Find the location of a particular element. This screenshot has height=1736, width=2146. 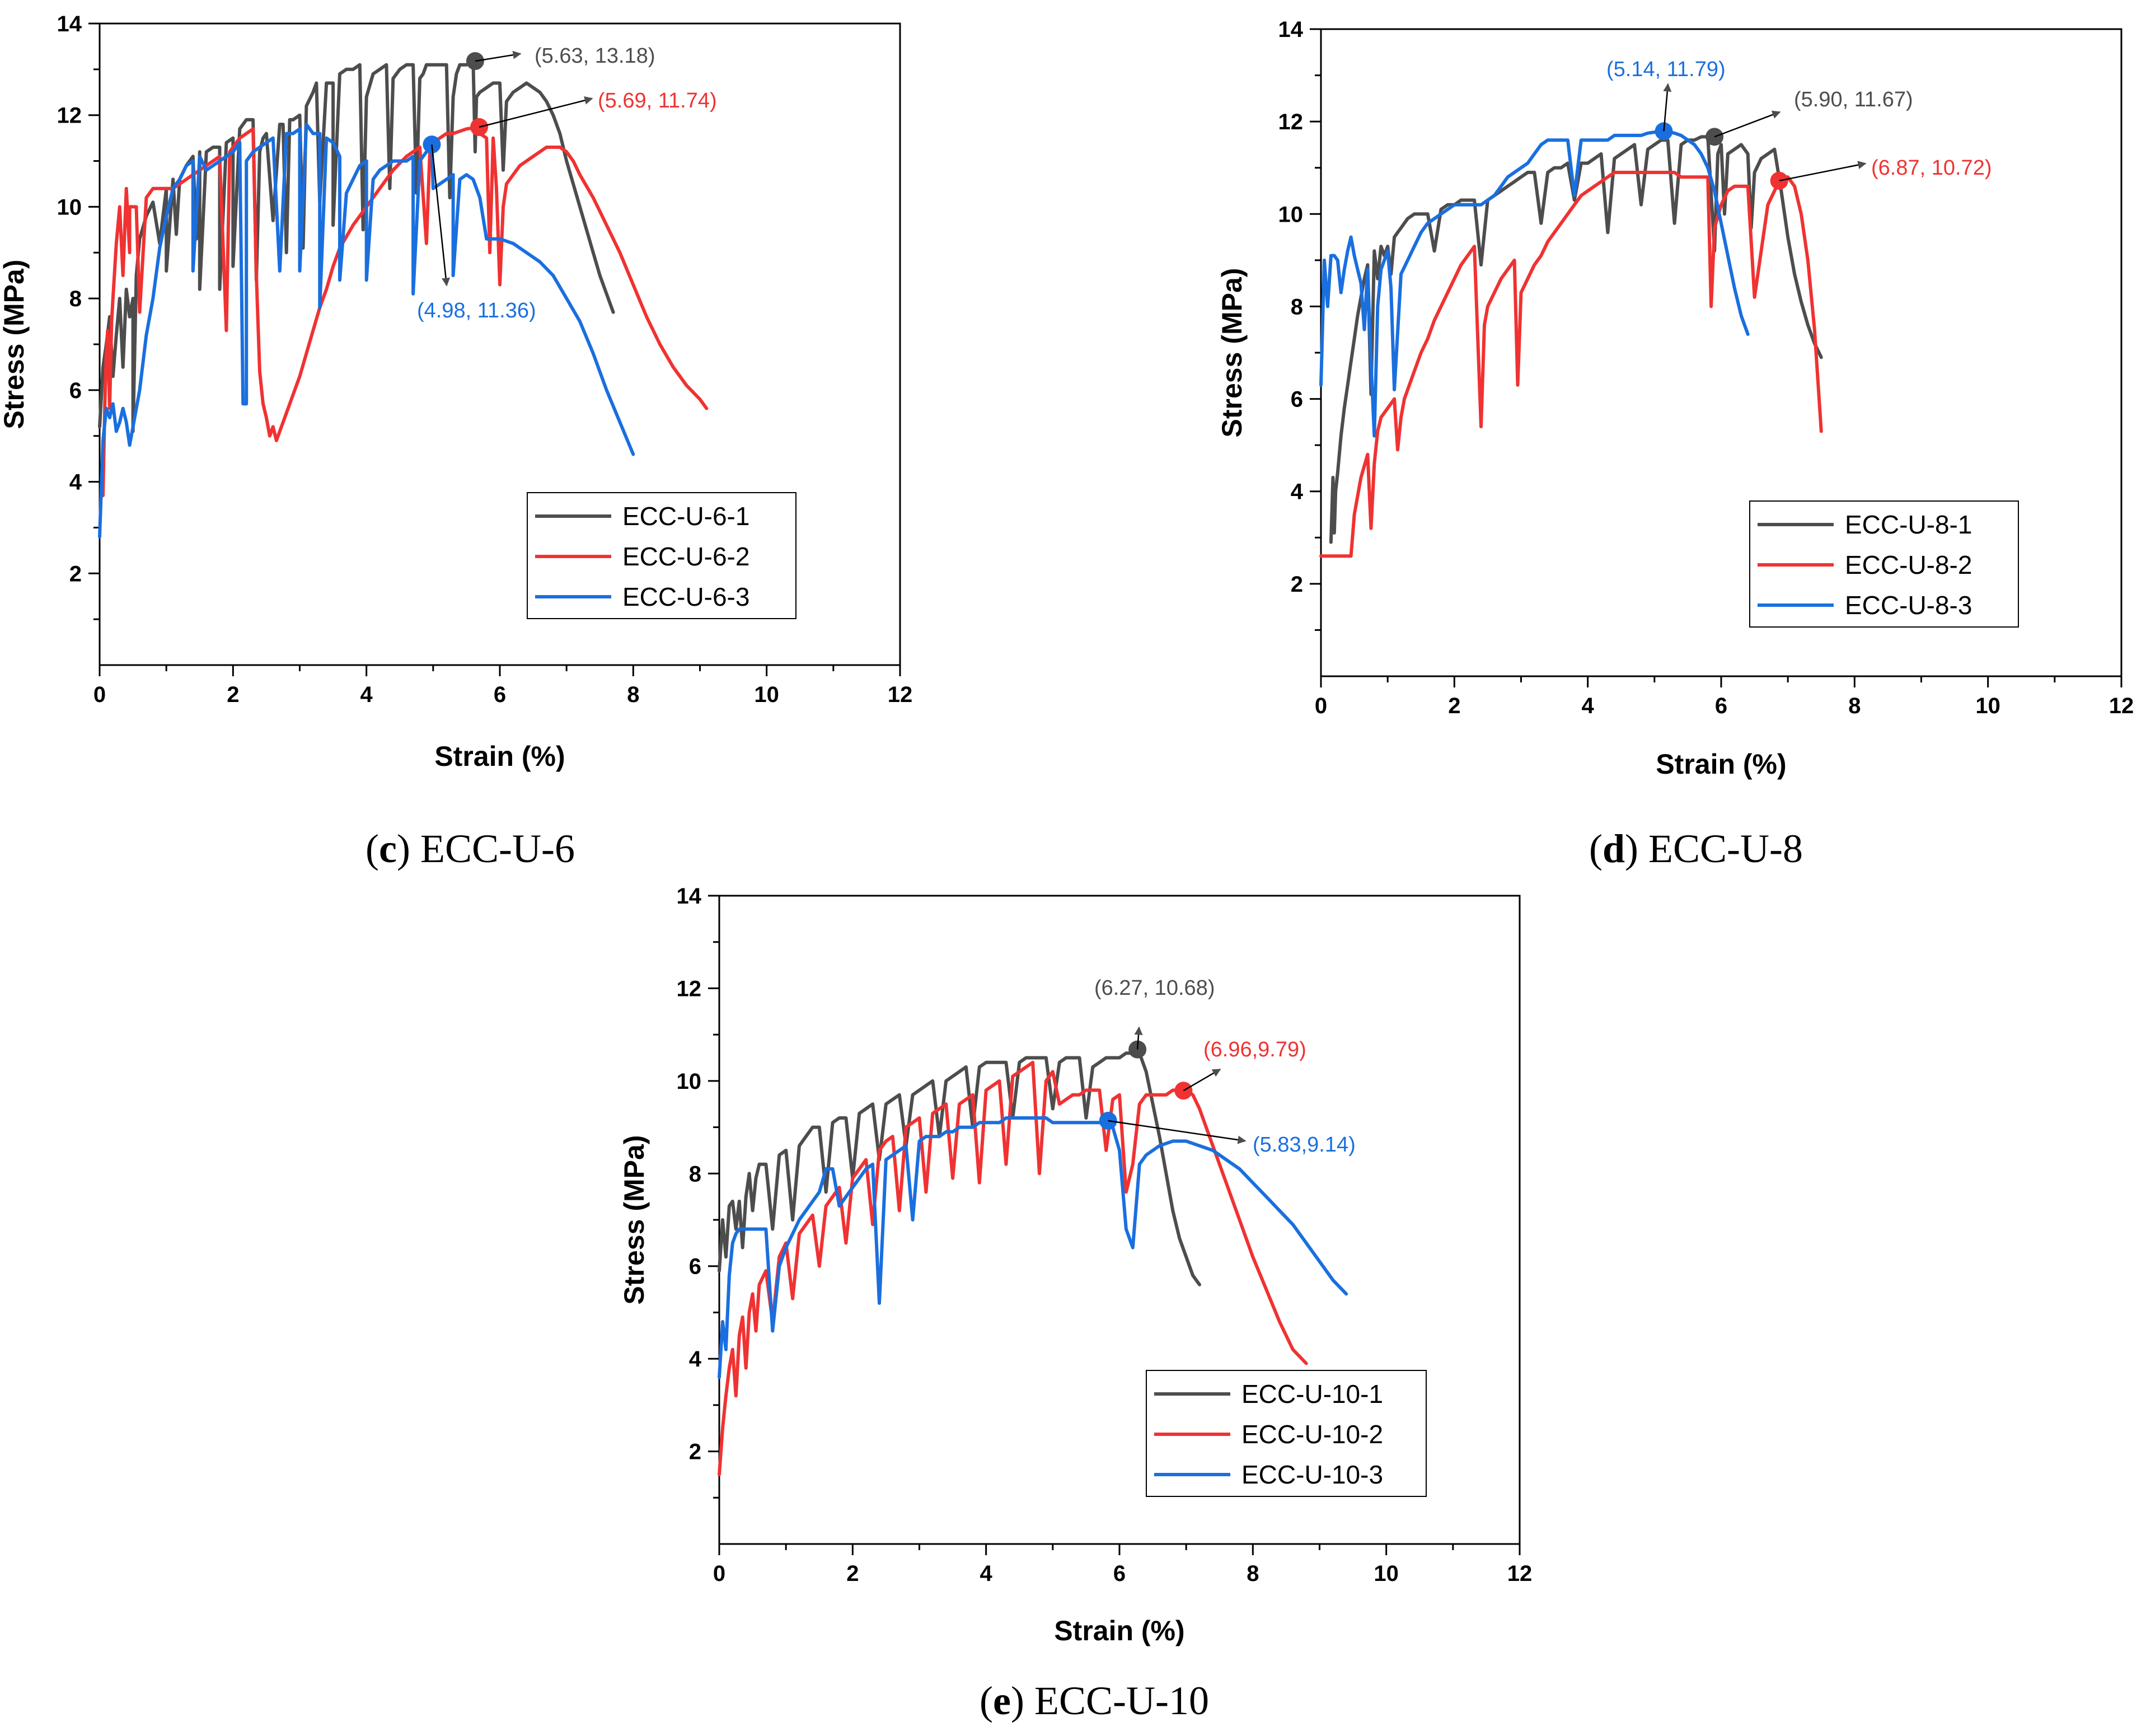

legend-entry-ecc-u-10-3: ECC-U-10-3 is located at coordinates (1312, 1474).